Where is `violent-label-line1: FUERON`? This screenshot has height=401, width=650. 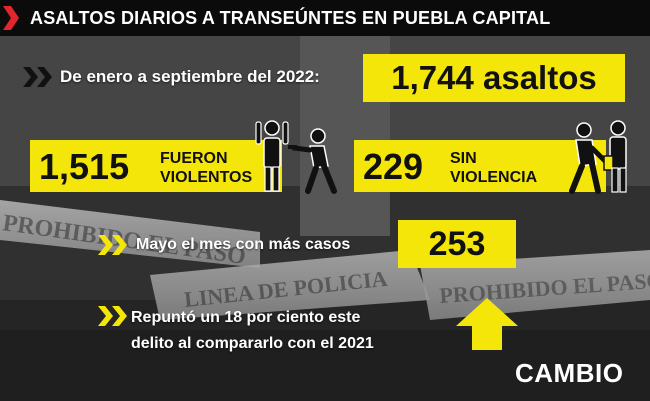 violent-label-line1: FUERON is located at coordinates (194, 158).